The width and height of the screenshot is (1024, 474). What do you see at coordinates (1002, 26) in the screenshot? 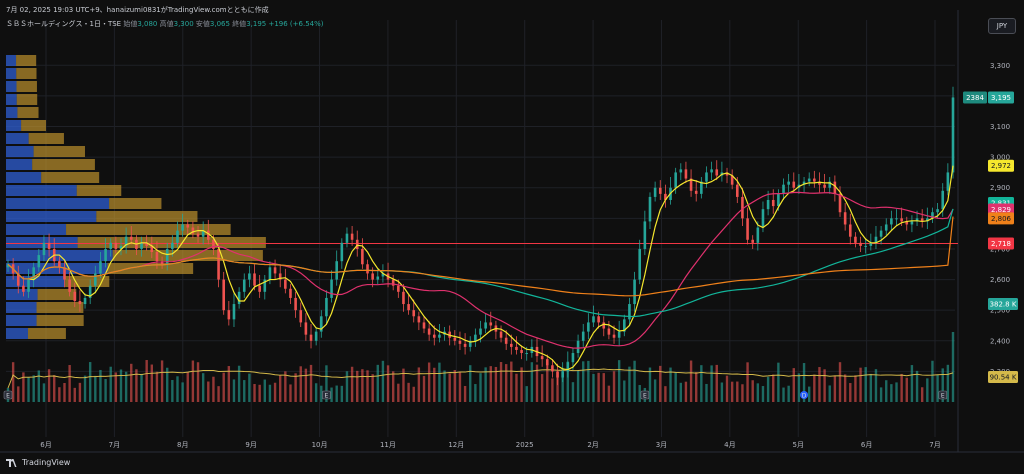
I see `currency-button: JPY` at bounding box center [1002, 26].